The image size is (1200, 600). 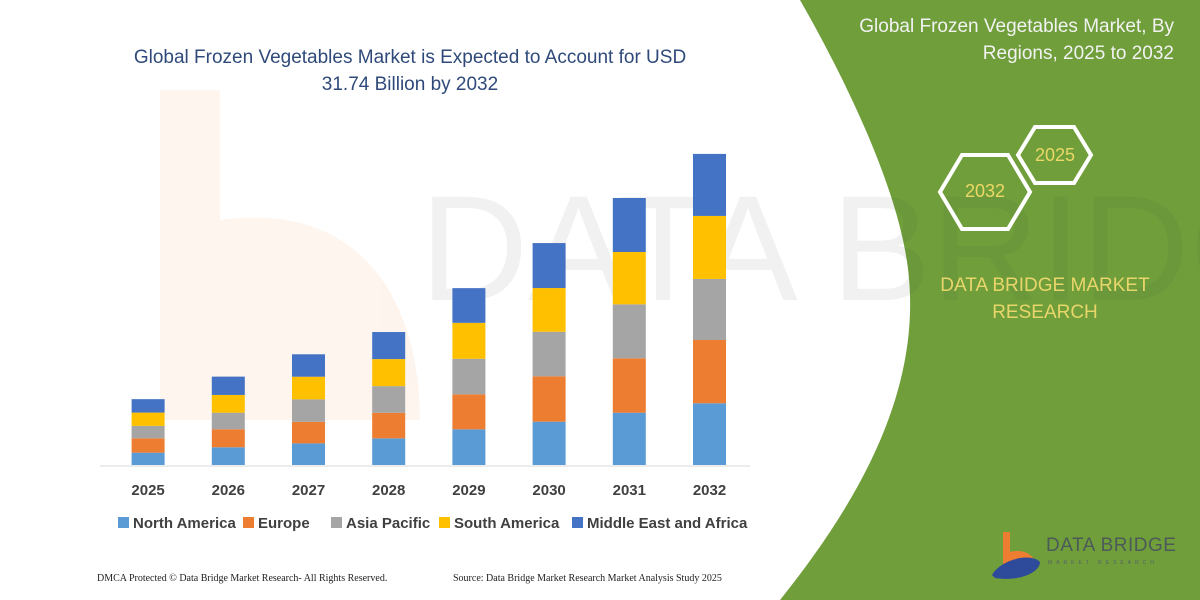 I want to click on bar-segment-south-america-2032, so click(x=709, y=247).